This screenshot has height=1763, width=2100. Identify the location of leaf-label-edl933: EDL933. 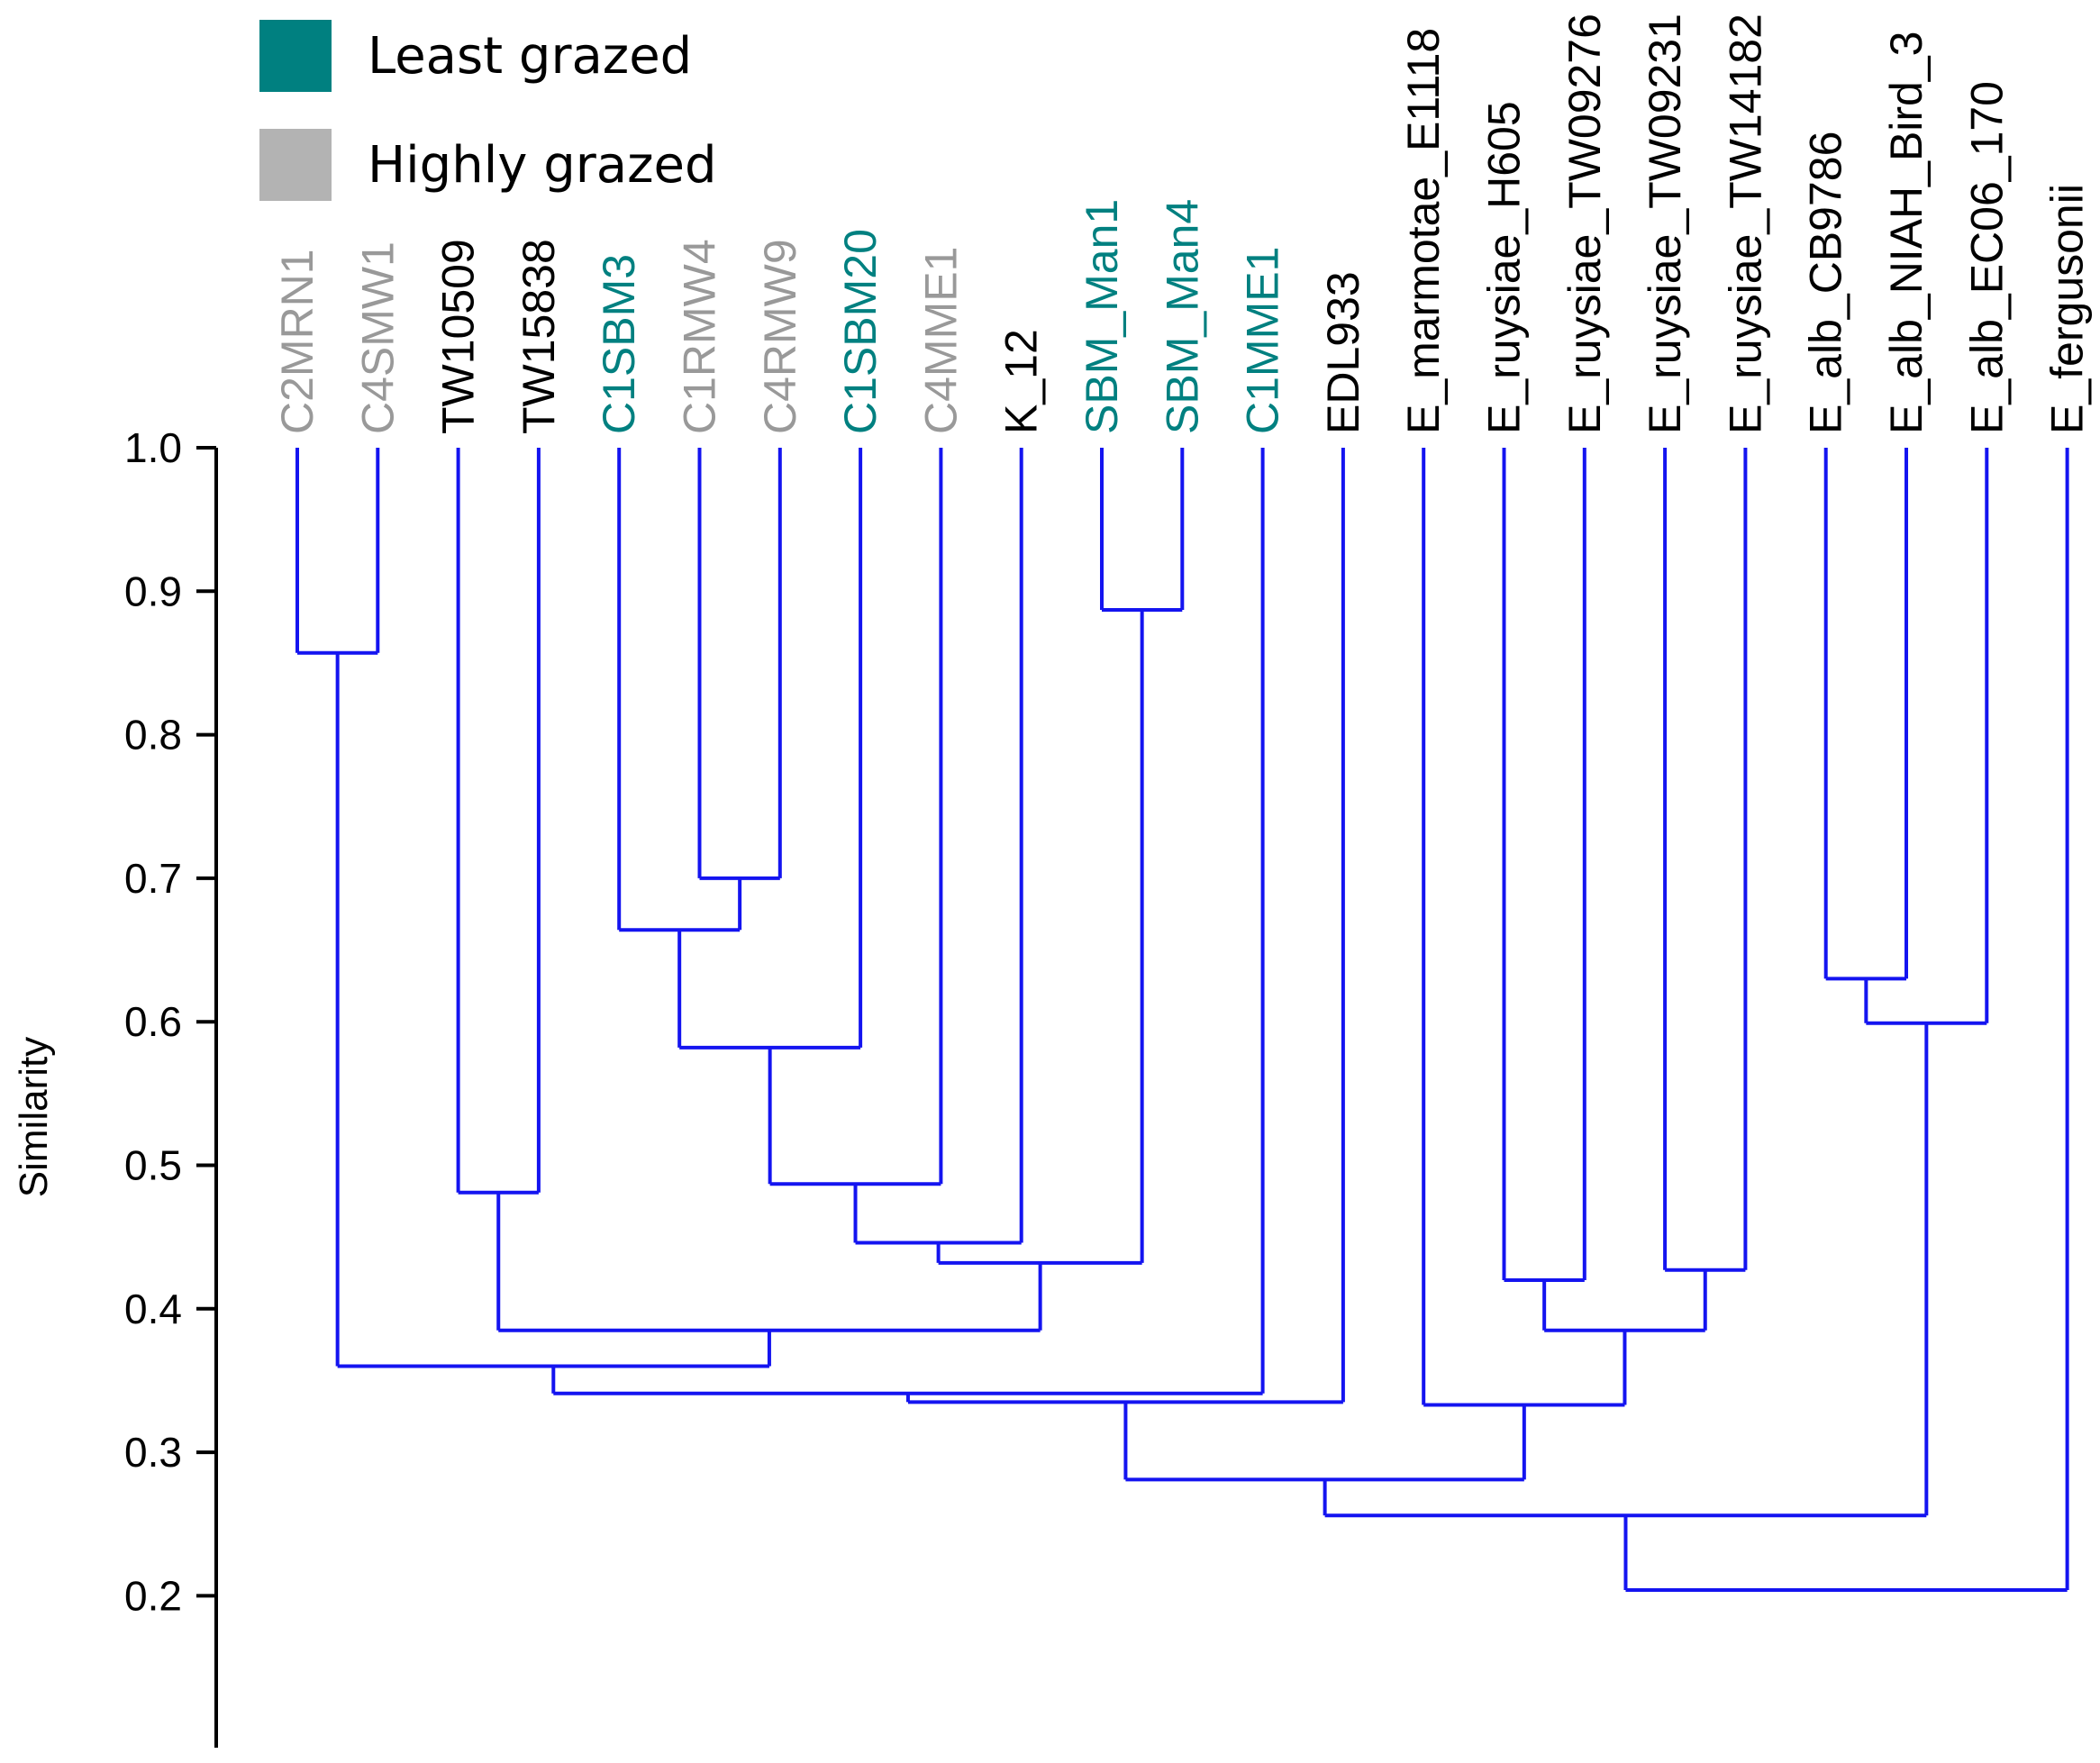
(1343, 352).